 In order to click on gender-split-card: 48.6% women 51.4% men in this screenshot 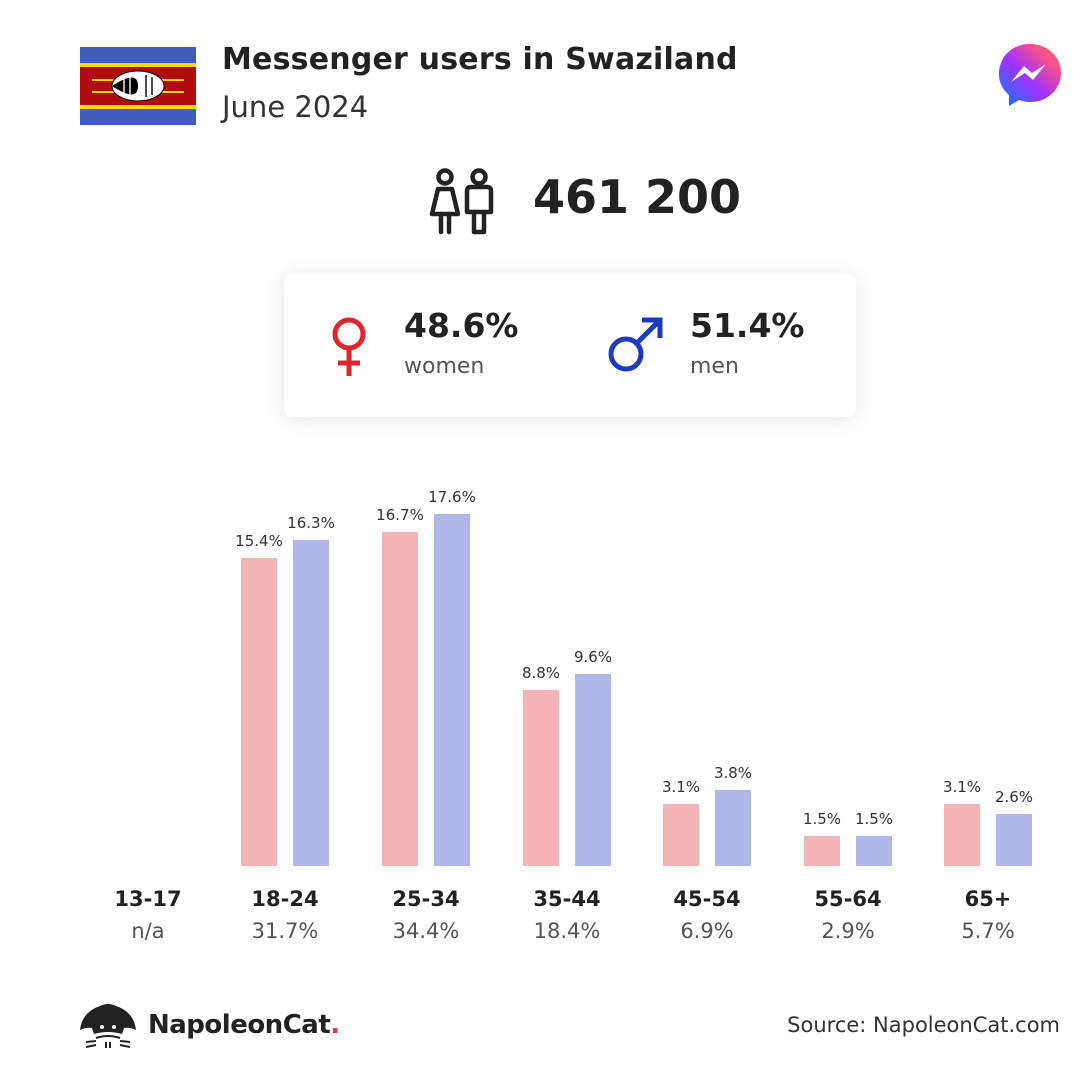, I will do `click(570, 345)`.